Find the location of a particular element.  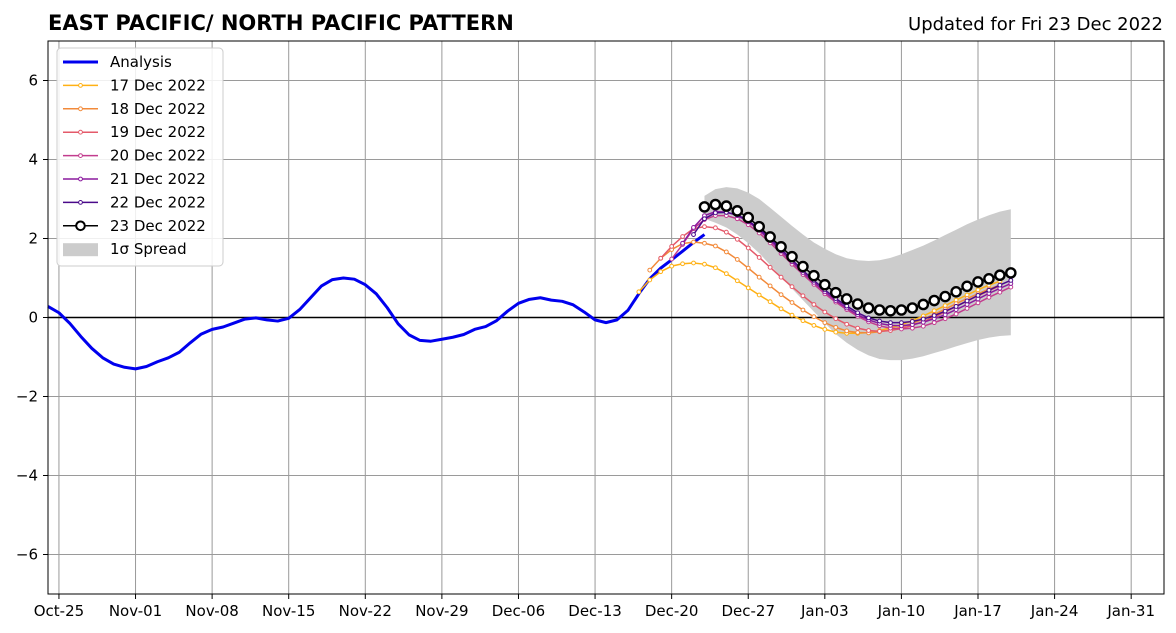

x-tick-label: Jan-10 is located at coordinates (901, 611).